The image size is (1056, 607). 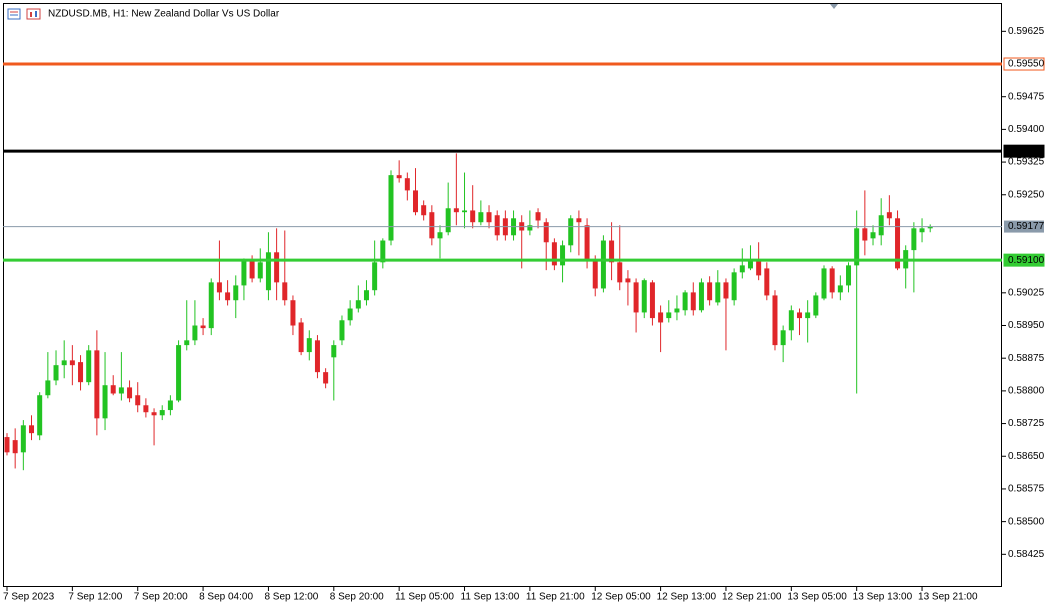 What do you see at coordinates (490, 597) in the screenshot?
I see `x-tick-label: 11 Sep 13:00` at bounding box center [490, 597].